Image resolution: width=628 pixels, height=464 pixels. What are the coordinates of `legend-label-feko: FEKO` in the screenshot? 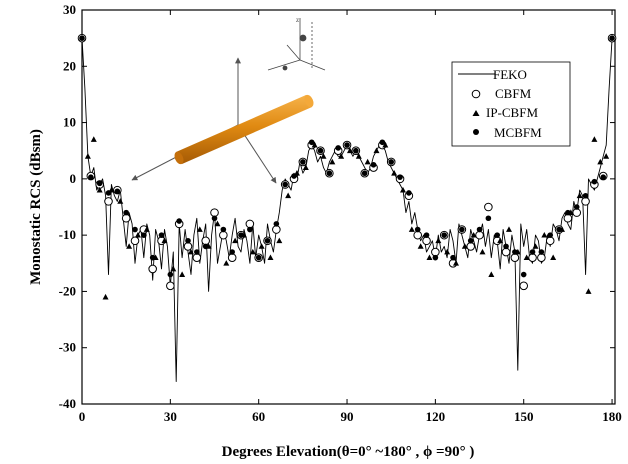 It's located at (510, 74).